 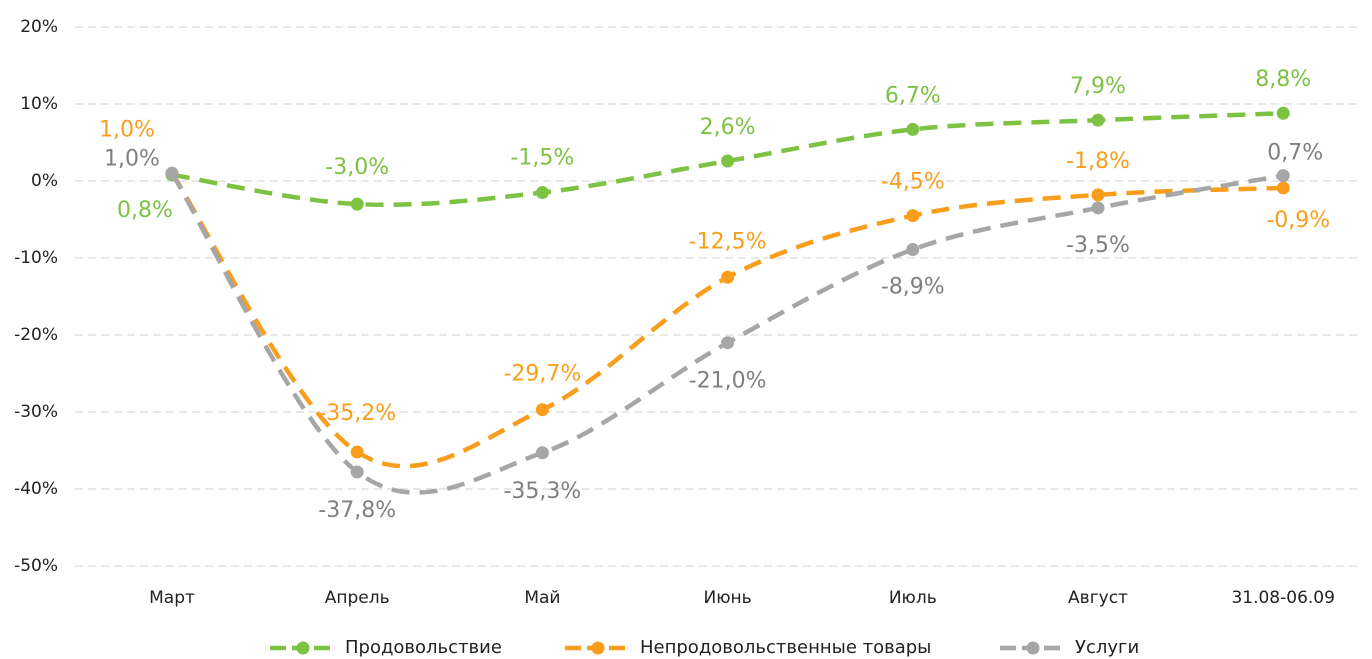 What do you see at coordinates (1282, 598) in the screenshot?
I see `x-tick-label: 31.08-06.09` at bounding box center [1282, 598].